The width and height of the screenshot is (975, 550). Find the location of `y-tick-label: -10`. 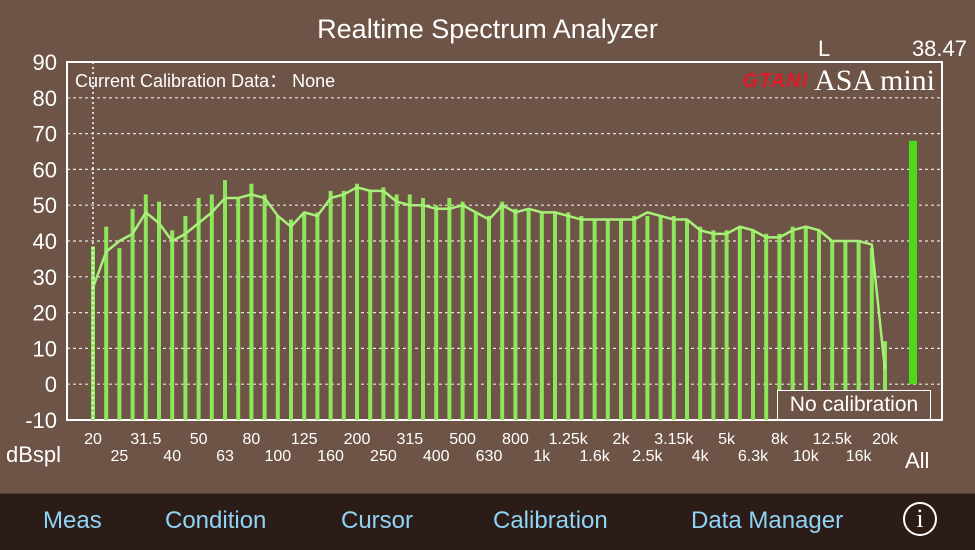

y-tick-label: -10 is located at coordinates (41, 420).